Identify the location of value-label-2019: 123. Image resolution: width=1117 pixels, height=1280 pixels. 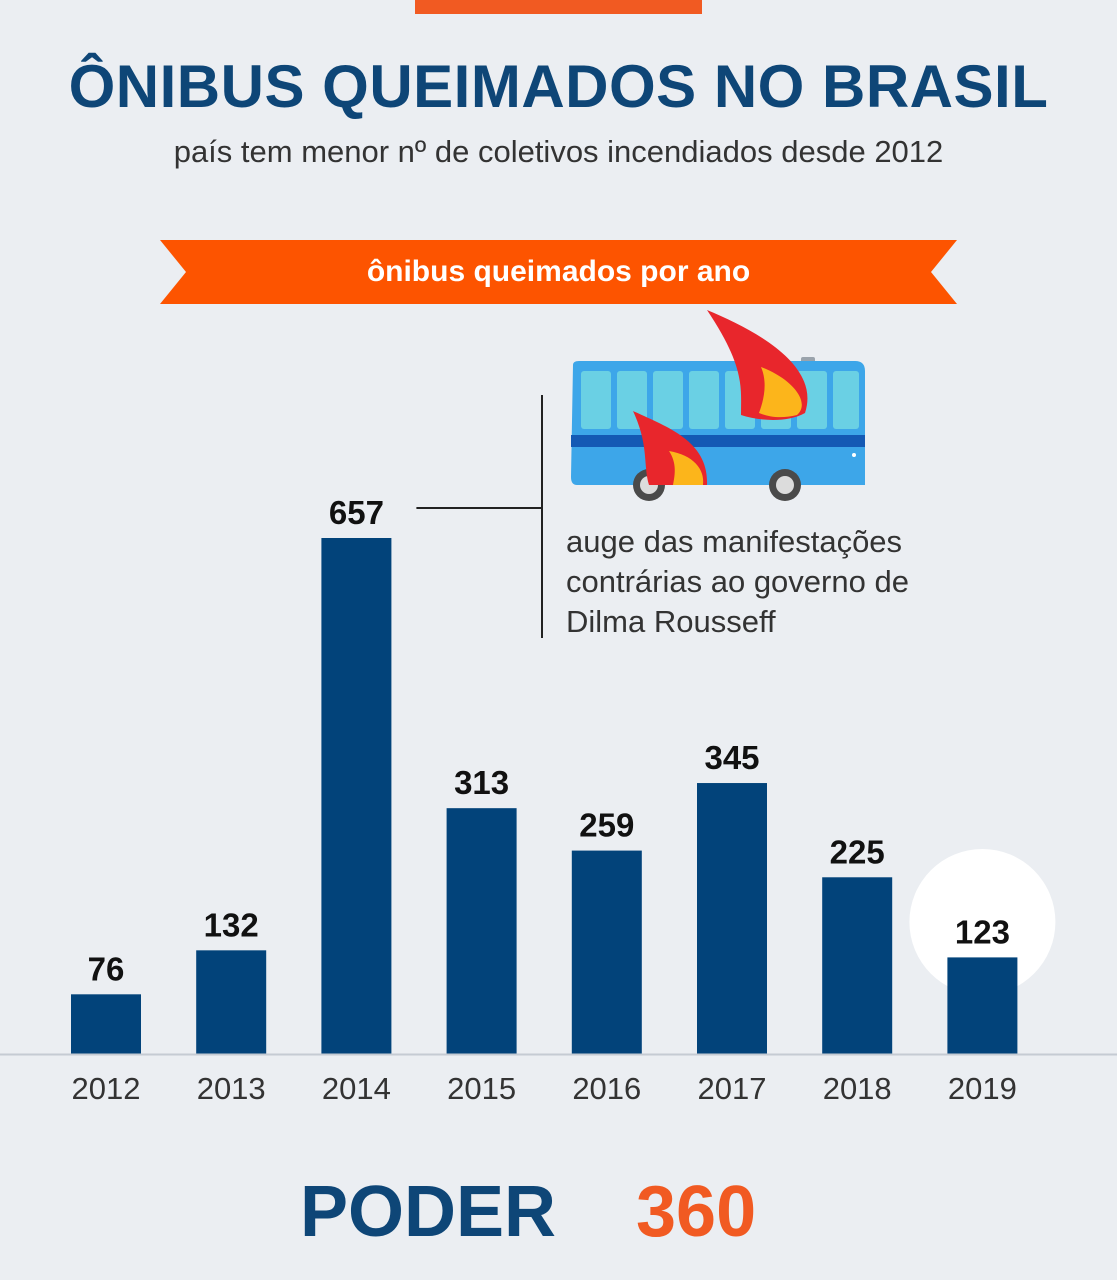
(982, 931).